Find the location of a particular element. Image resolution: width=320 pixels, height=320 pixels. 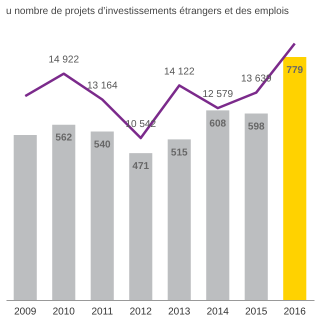

x-tick-label: 2009 is located at coordinates (25, 312).